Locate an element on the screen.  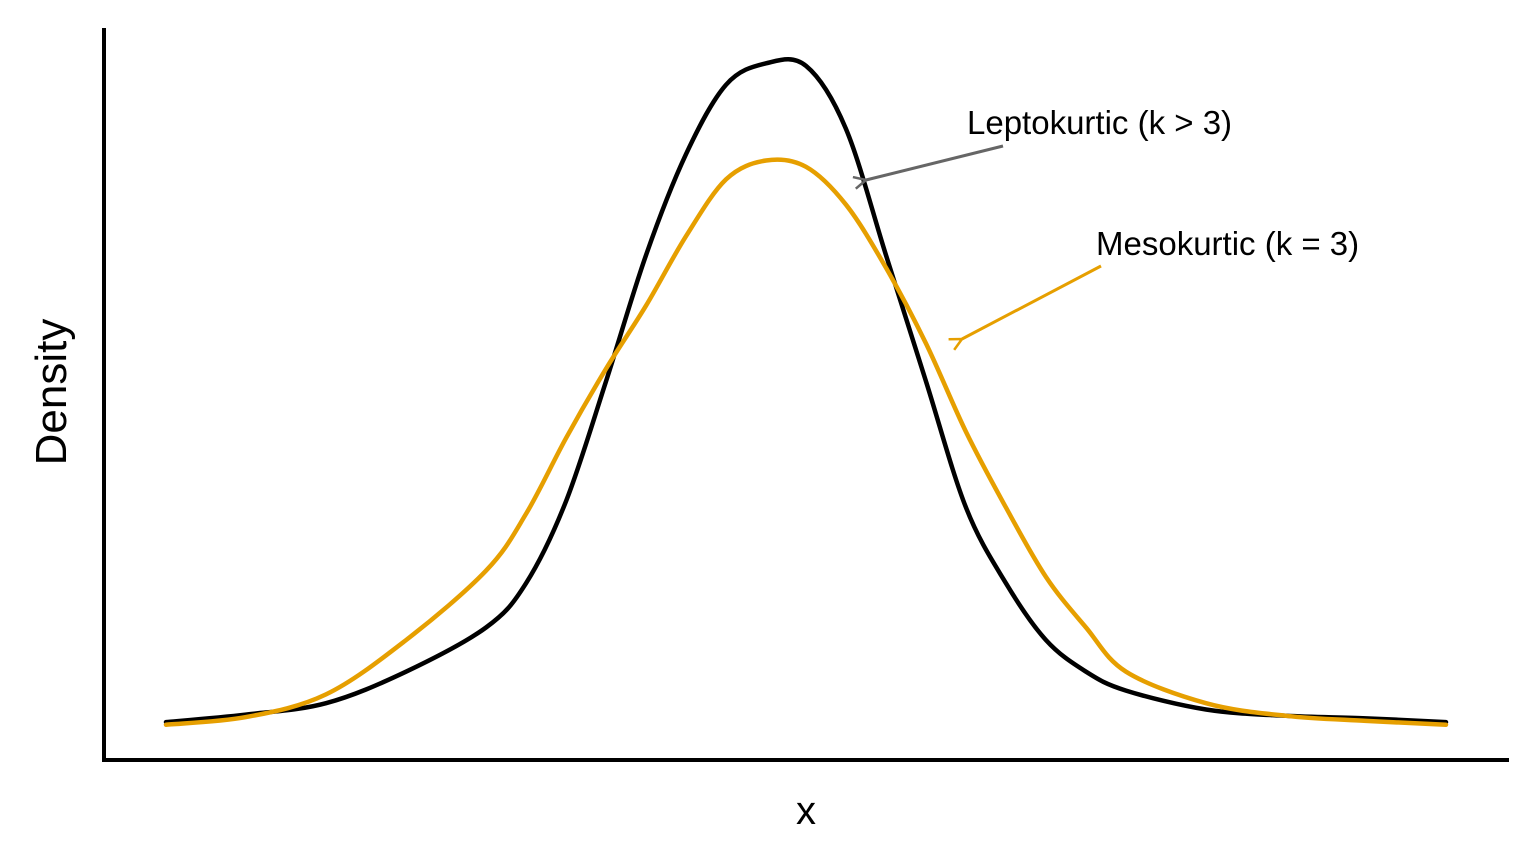
x-axis-label: x is located at coordinates (806, 811).